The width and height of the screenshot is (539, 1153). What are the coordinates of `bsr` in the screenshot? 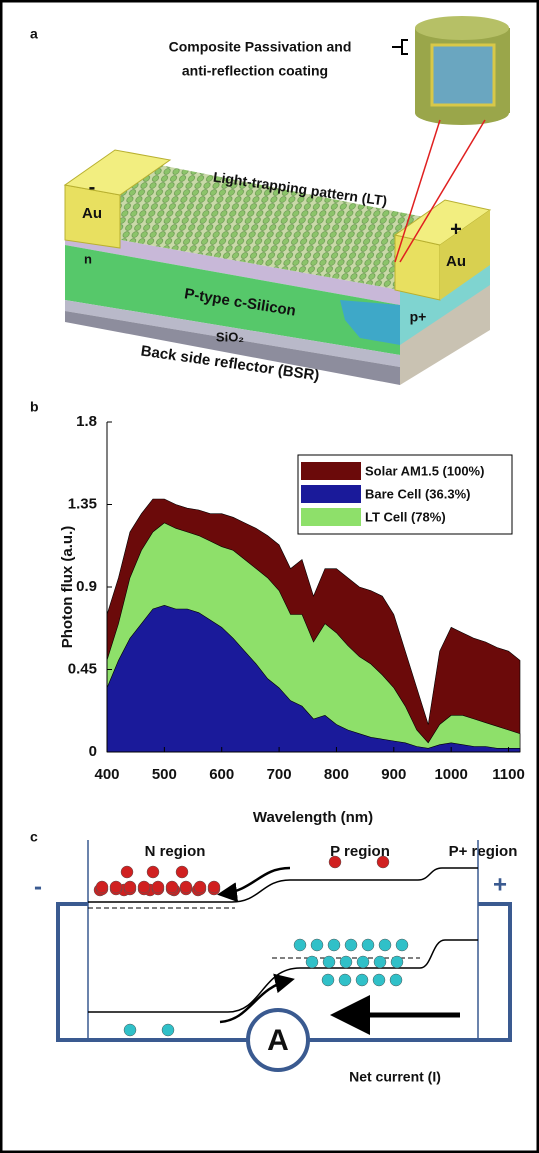 It's located at (232, 348).